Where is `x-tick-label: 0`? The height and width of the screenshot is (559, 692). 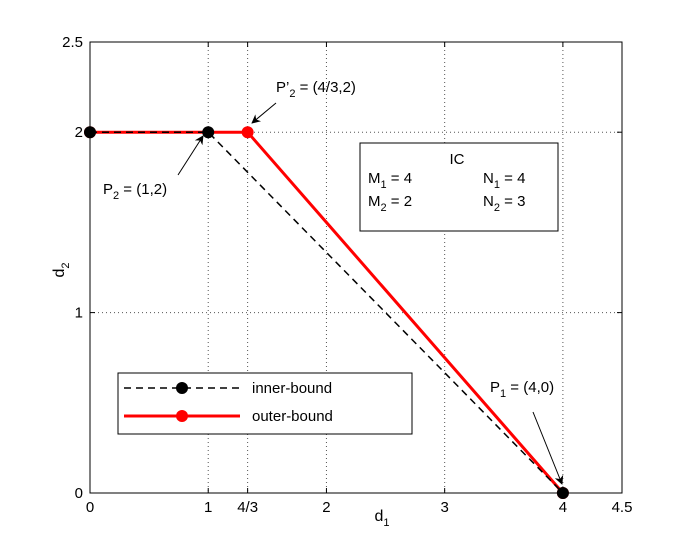
x-tick-label: 0 is located at coordinates (90, 507).